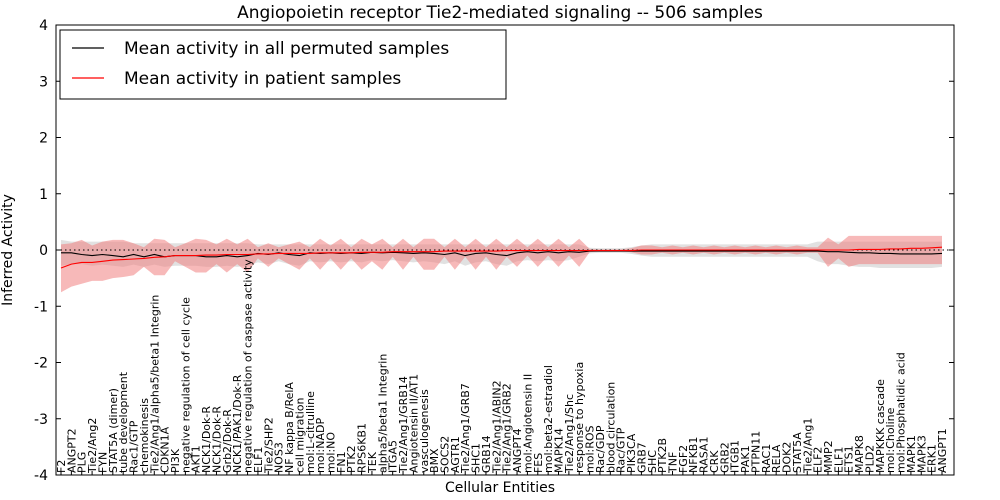  Describe the element at coordinates (43, 195) in the screenshot. I see `y-tick-label: 1` at that location.